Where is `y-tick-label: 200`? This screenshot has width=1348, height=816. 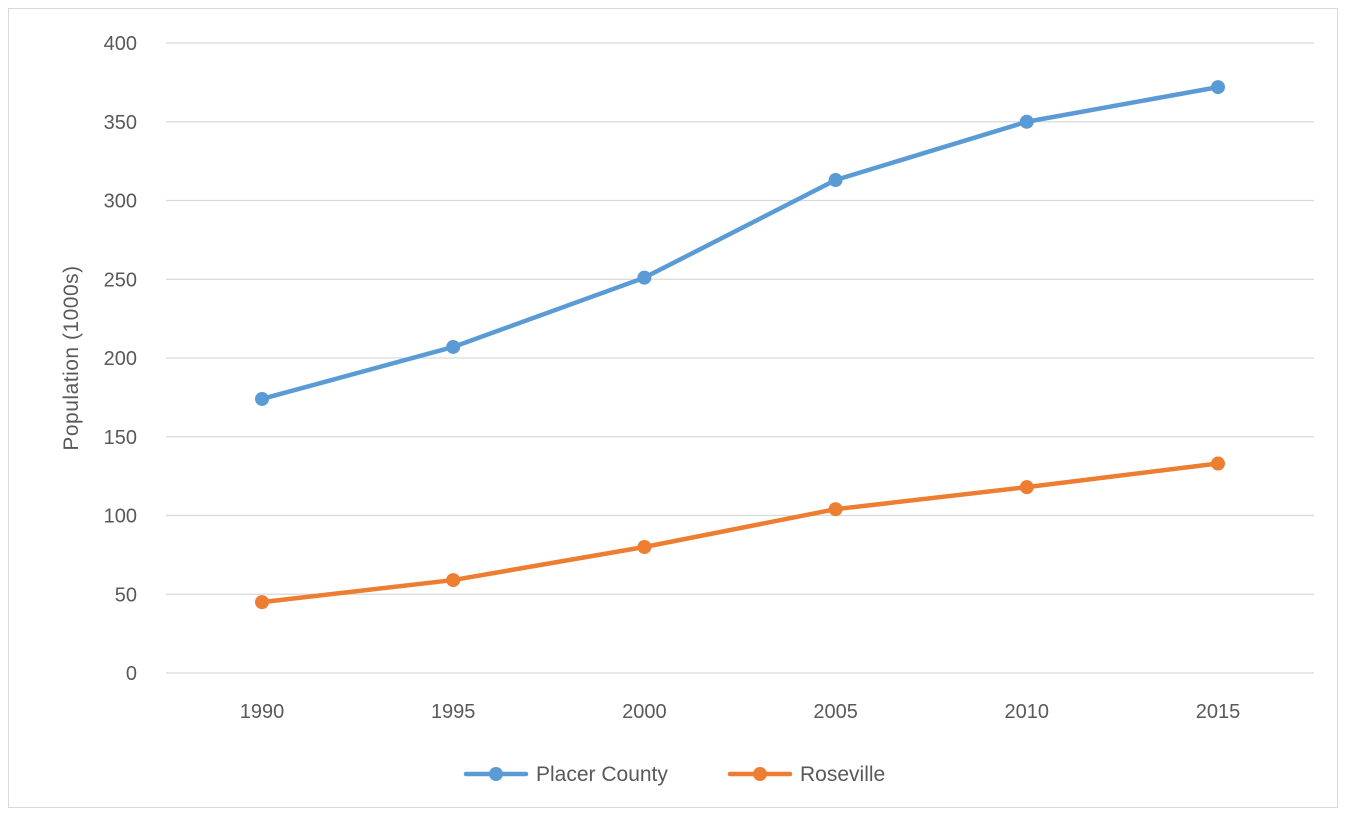
y-tick-label: 200 is located at coordinates (120, 359).